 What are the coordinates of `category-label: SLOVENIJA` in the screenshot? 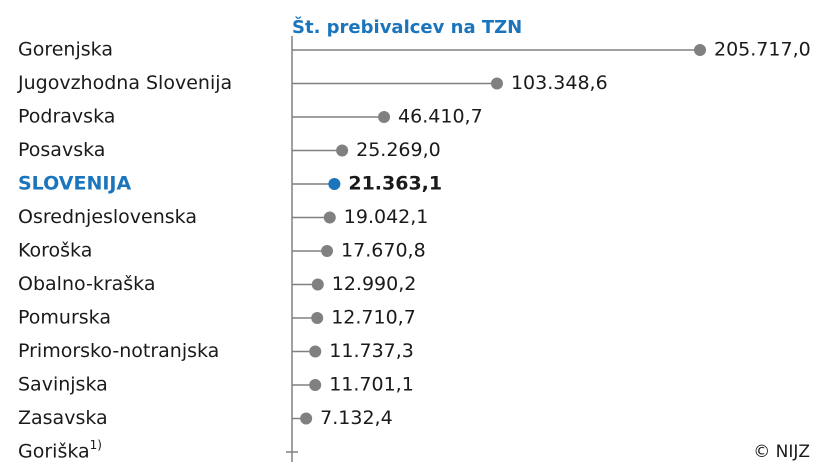 It's located at (74, 184).